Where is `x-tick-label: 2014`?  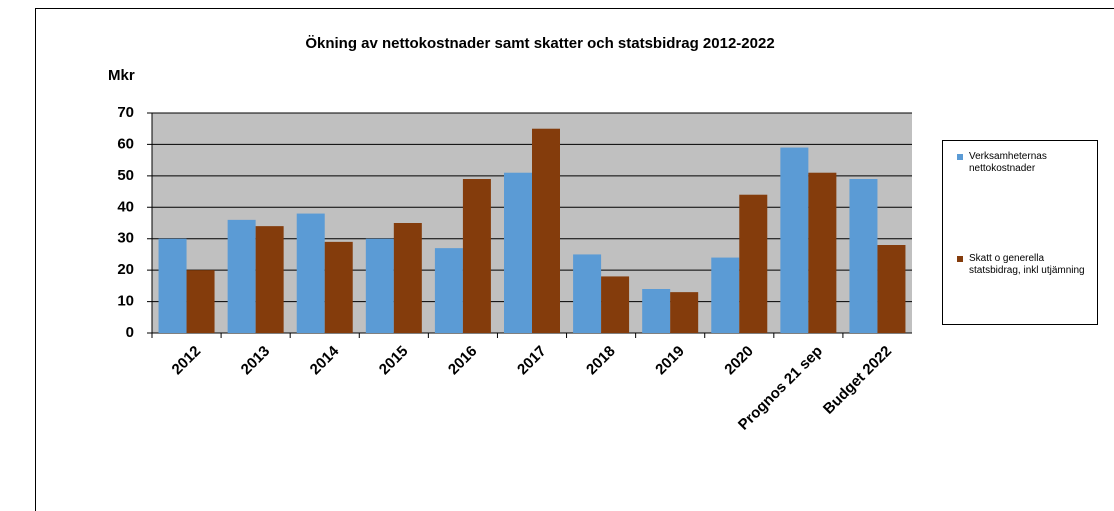 x-tick-label: 2014 is located at coordinates (325, 360).